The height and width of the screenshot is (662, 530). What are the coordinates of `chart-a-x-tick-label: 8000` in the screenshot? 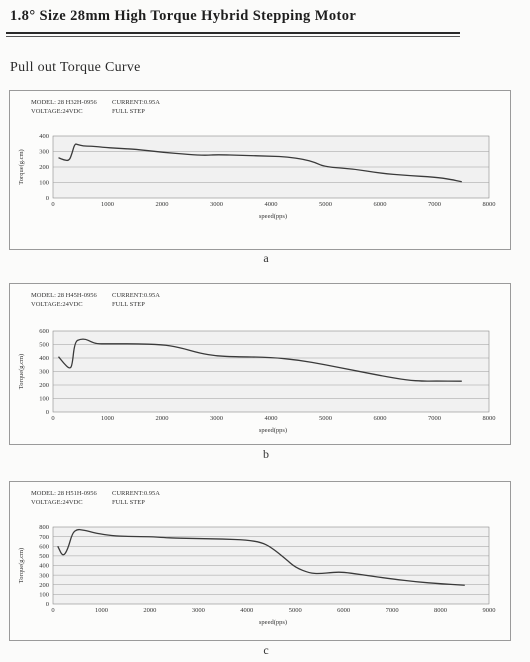 It's located at (489, 204).